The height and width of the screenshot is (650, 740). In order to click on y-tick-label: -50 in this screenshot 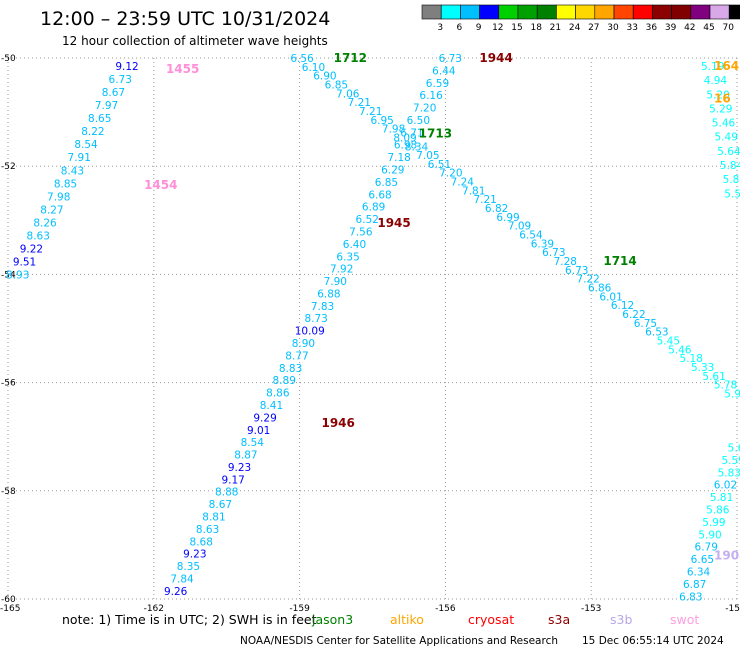, I will do `click(8, 59)`.